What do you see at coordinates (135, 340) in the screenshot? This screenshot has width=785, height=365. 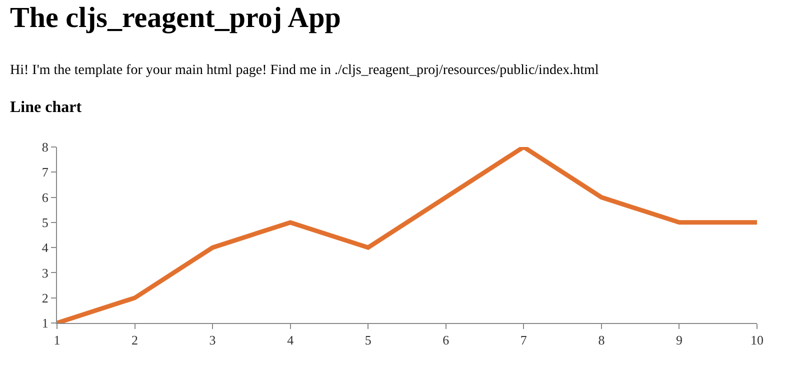 I see `x-tick-label: 2` at bounding box center [135, 340].